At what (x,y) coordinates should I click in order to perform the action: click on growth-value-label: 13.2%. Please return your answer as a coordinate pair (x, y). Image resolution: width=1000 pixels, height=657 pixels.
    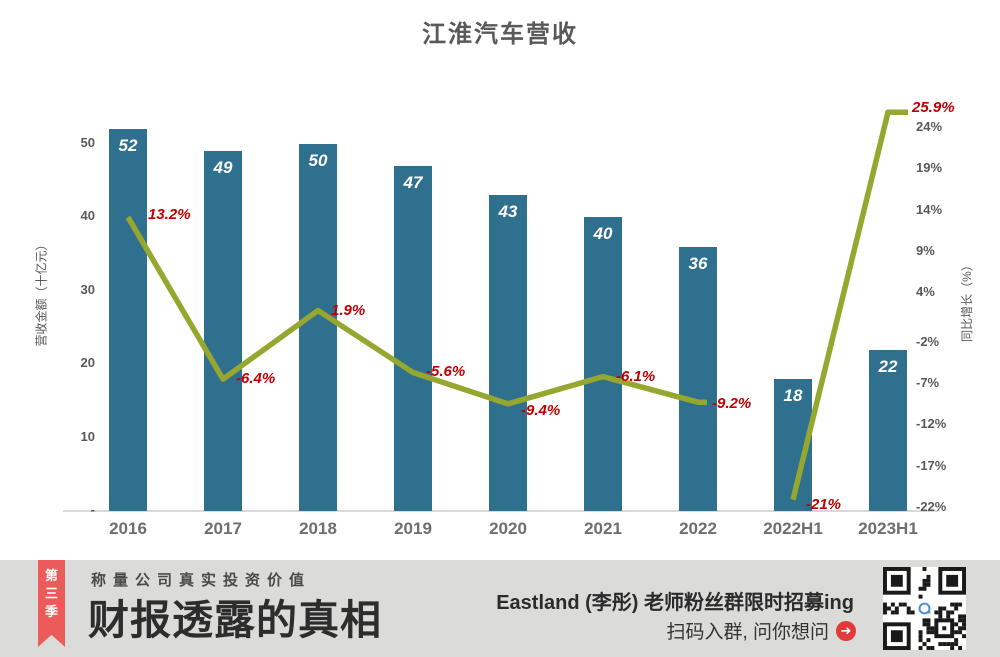
    Looking at the image, I should click on (169, 215).